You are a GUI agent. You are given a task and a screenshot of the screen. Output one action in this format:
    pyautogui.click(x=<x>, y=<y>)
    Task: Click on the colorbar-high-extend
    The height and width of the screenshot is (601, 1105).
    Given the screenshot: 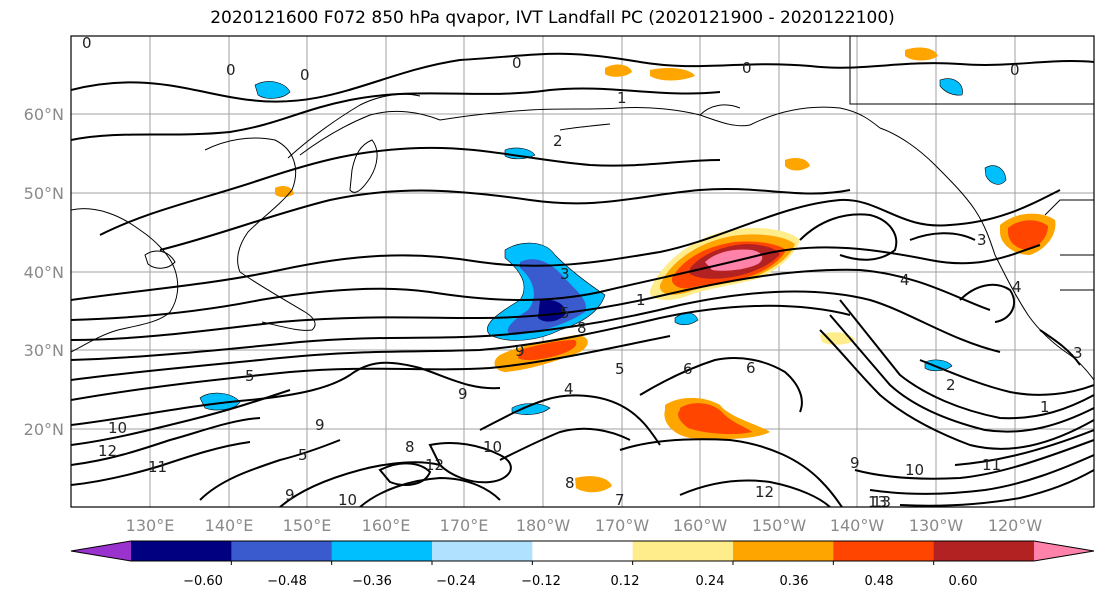 What is the action you would take?
    pyautogui.click(x=1064, y=551)
    